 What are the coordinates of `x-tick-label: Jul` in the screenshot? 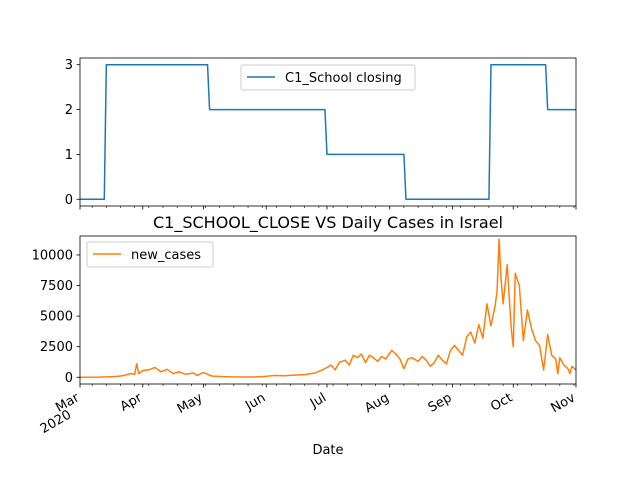 It's located at (318, 400).